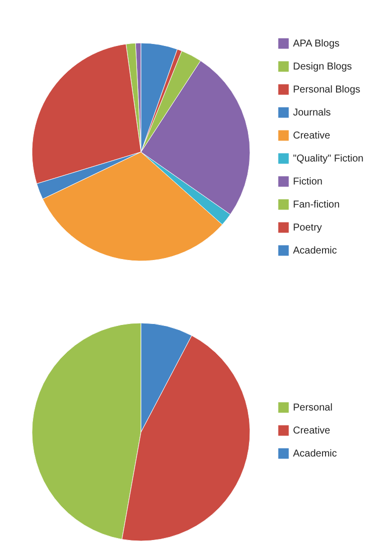  I want to click on legend-label: Journals, so click(312, 113).